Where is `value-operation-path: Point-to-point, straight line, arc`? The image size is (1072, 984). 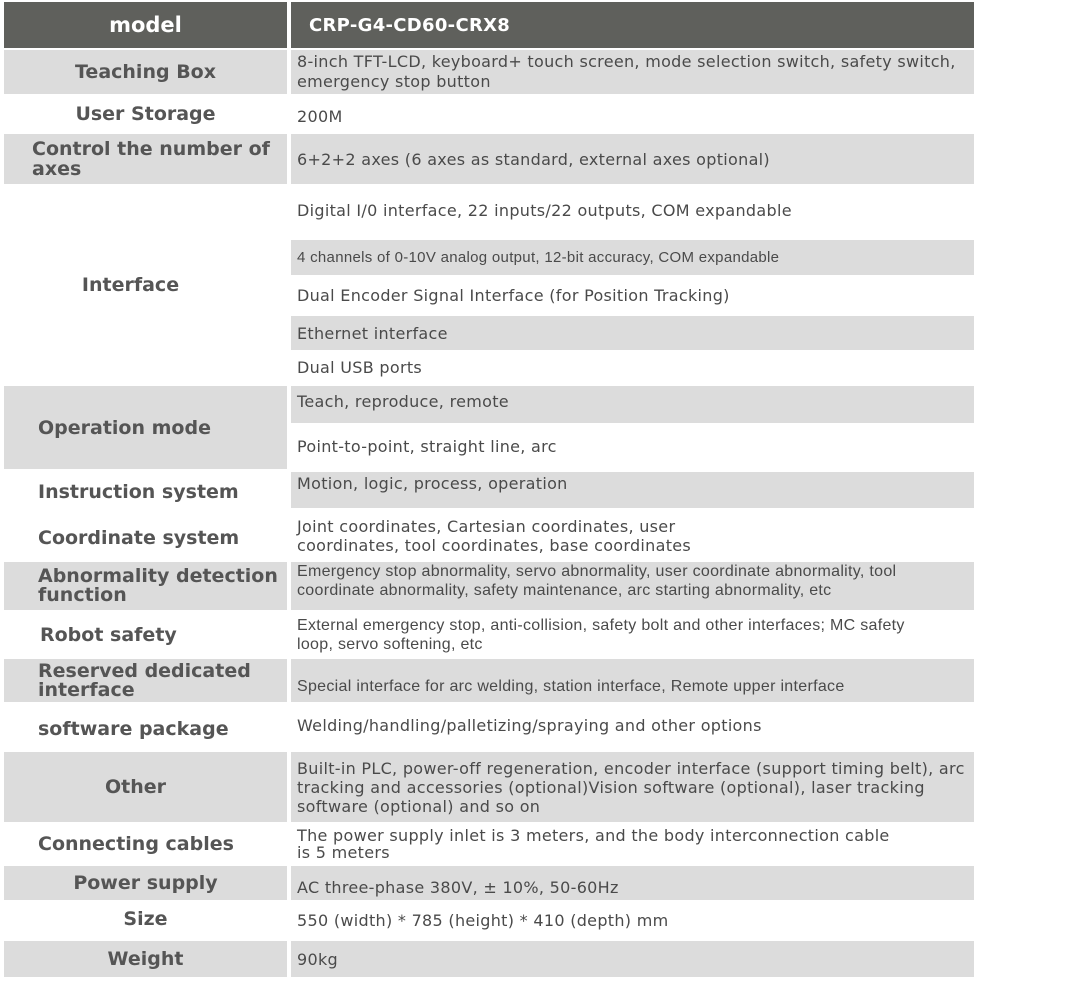
value-operation-path: Point-to-point, straight line, arc is located at coordinates (427, 446).